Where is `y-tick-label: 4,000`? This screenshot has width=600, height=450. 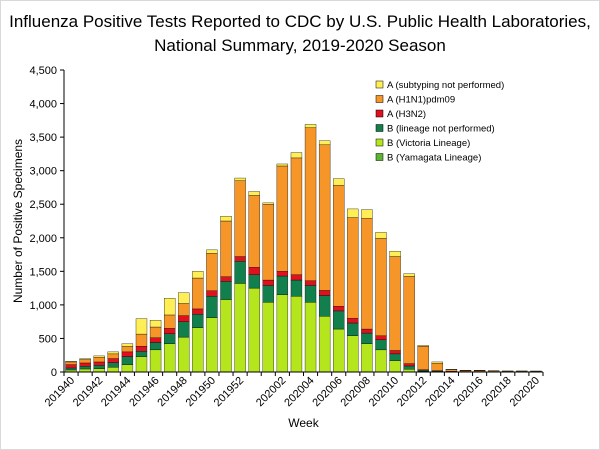
y-tick-label: 4,000 is located at coordinates (43, 105).